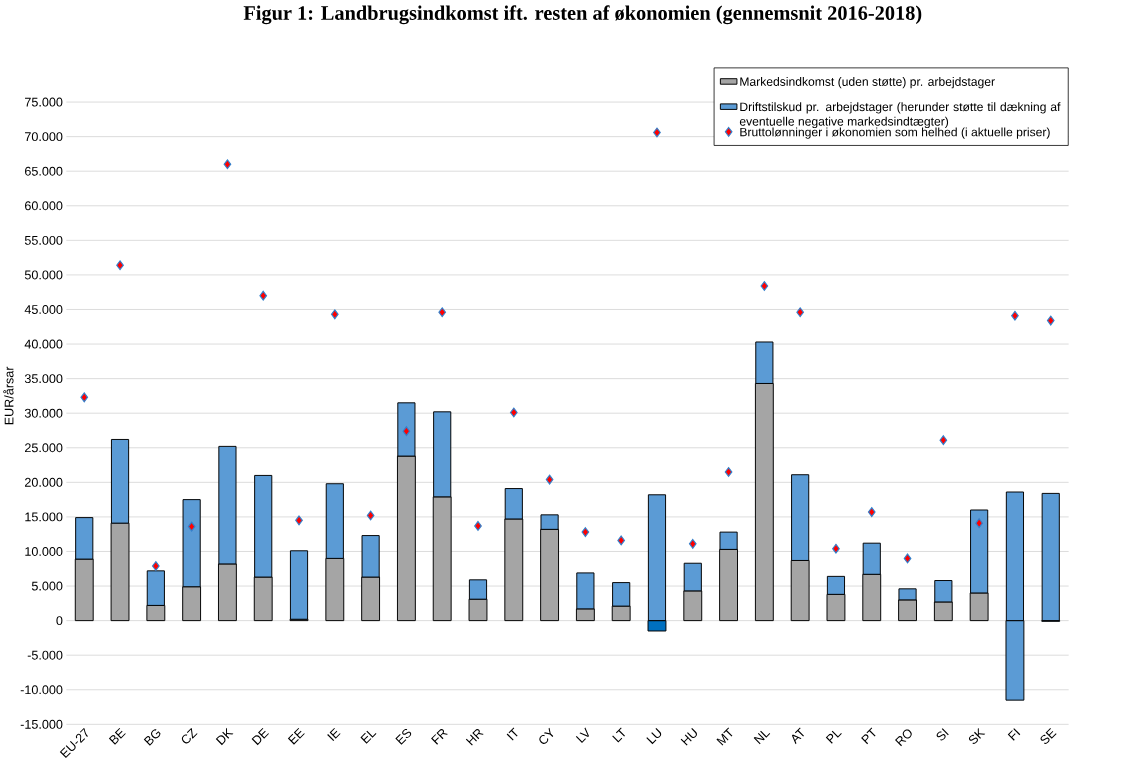 Image resolution: width=1135 pixels, height=766 pixels. Describe the element at coordinates (296, 736) in the screenshot. I see `x-tick-label: EE` at that location.